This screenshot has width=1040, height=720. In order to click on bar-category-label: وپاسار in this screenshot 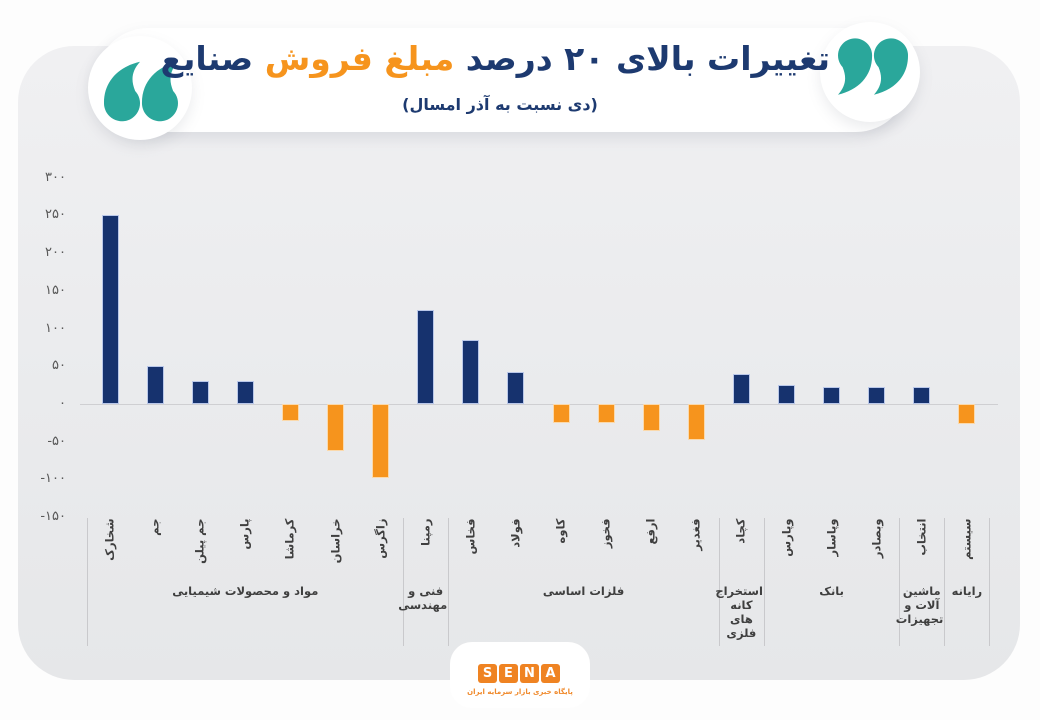, I will do `click(831, 537)`.